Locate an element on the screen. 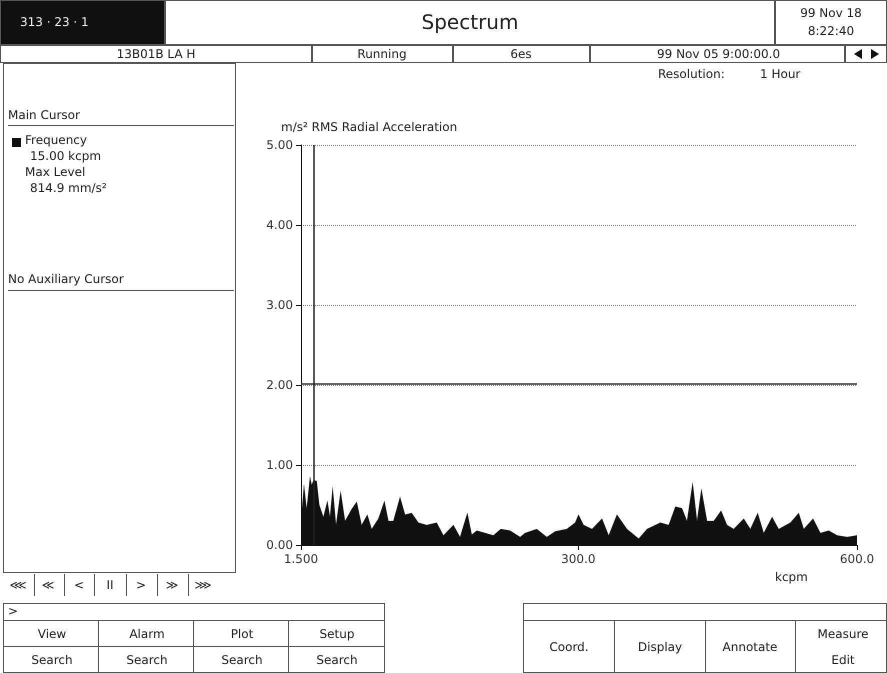 The width and height of the screenshot is (887, 673). x-tick-label: 600.0 is located at coordinates (857, 559).